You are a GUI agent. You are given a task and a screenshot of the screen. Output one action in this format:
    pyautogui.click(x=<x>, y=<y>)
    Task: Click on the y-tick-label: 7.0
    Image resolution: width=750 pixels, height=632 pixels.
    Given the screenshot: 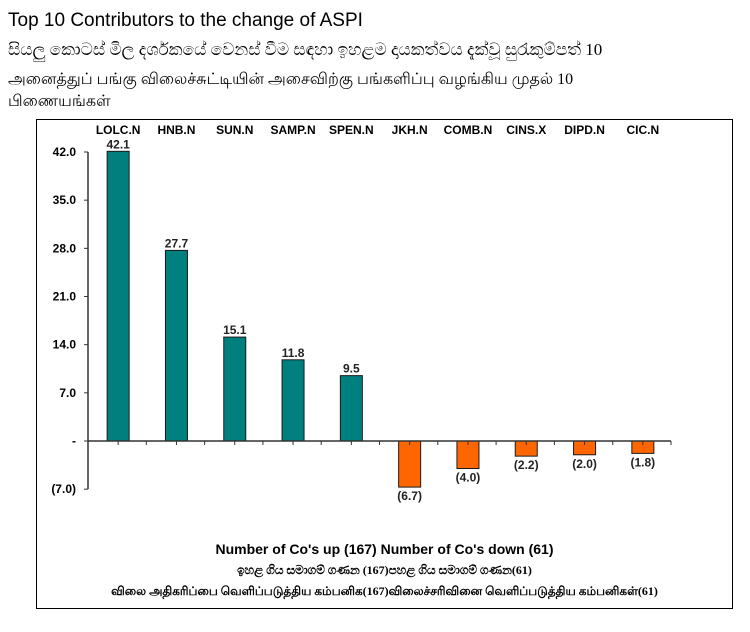 What is the action you would take?
    pyautogui.click(x=67, y=393)
    